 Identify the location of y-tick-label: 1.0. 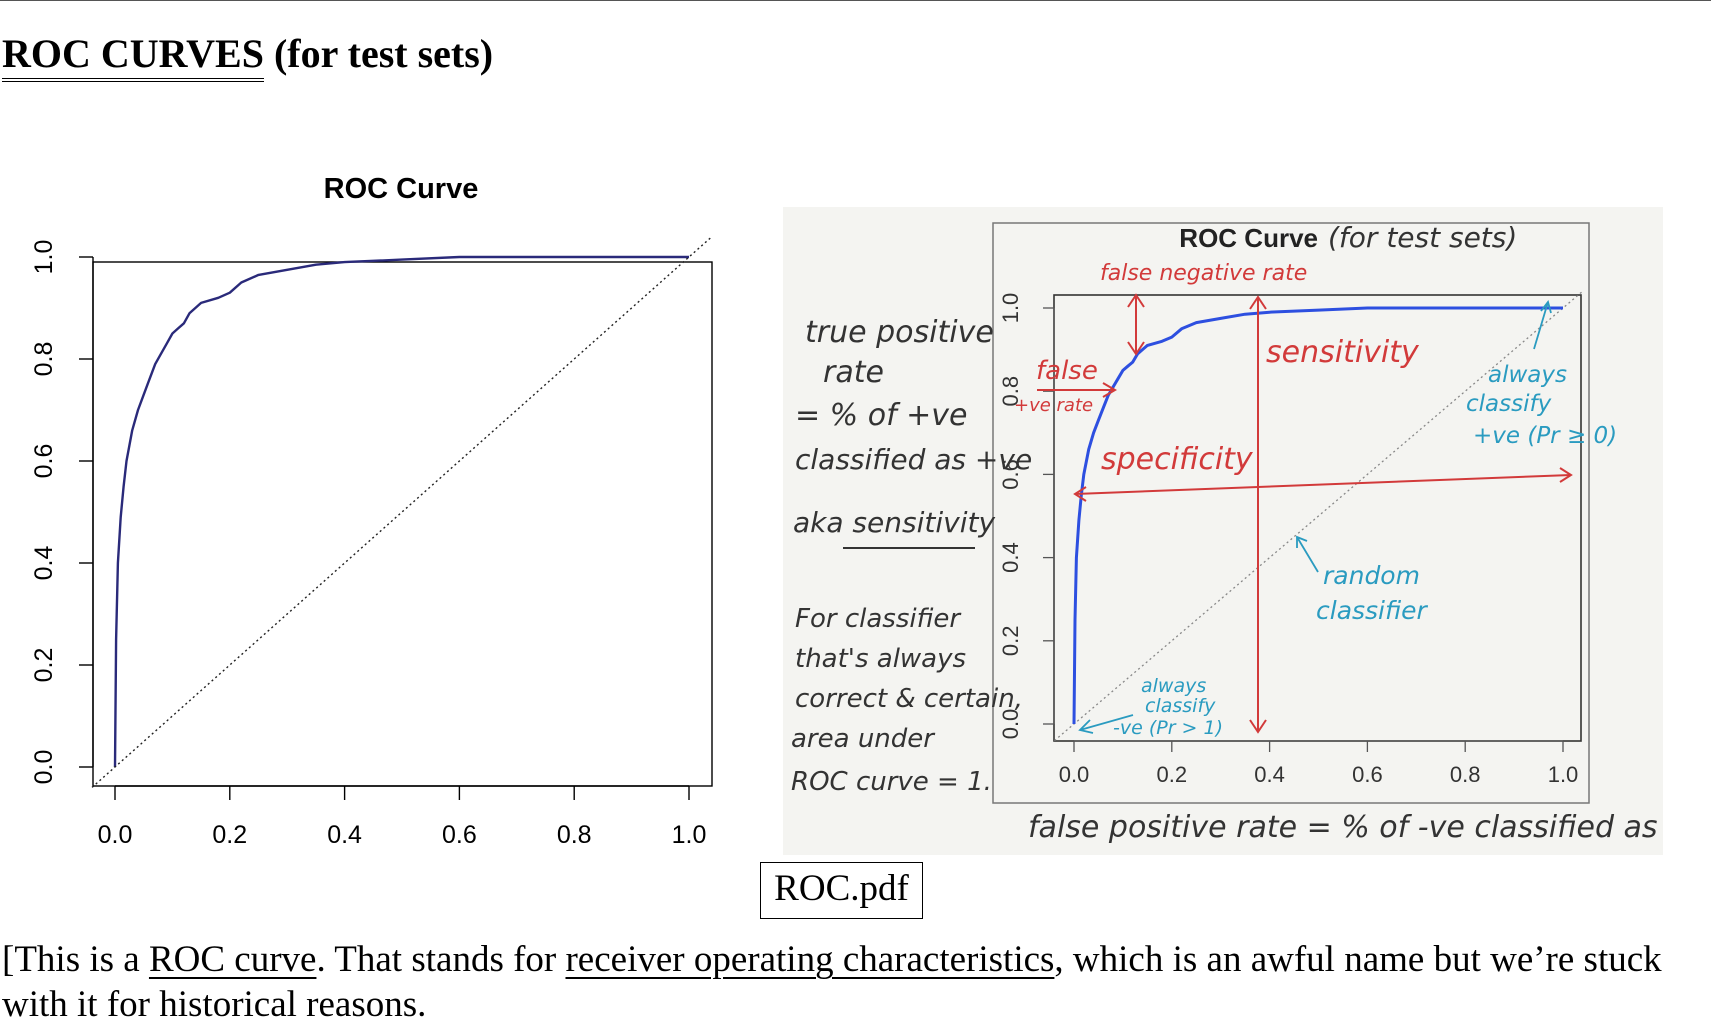
(44, 257).